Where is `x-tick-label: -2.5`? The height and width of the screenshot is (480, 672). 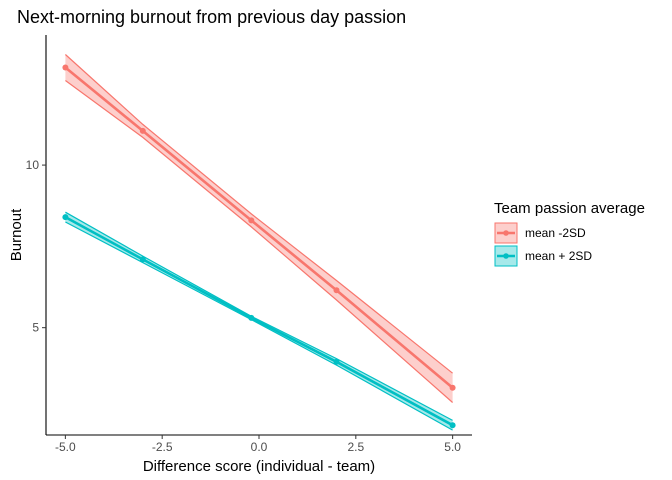
x-tick-label: -2.5 is located at coordinates (162, 447).